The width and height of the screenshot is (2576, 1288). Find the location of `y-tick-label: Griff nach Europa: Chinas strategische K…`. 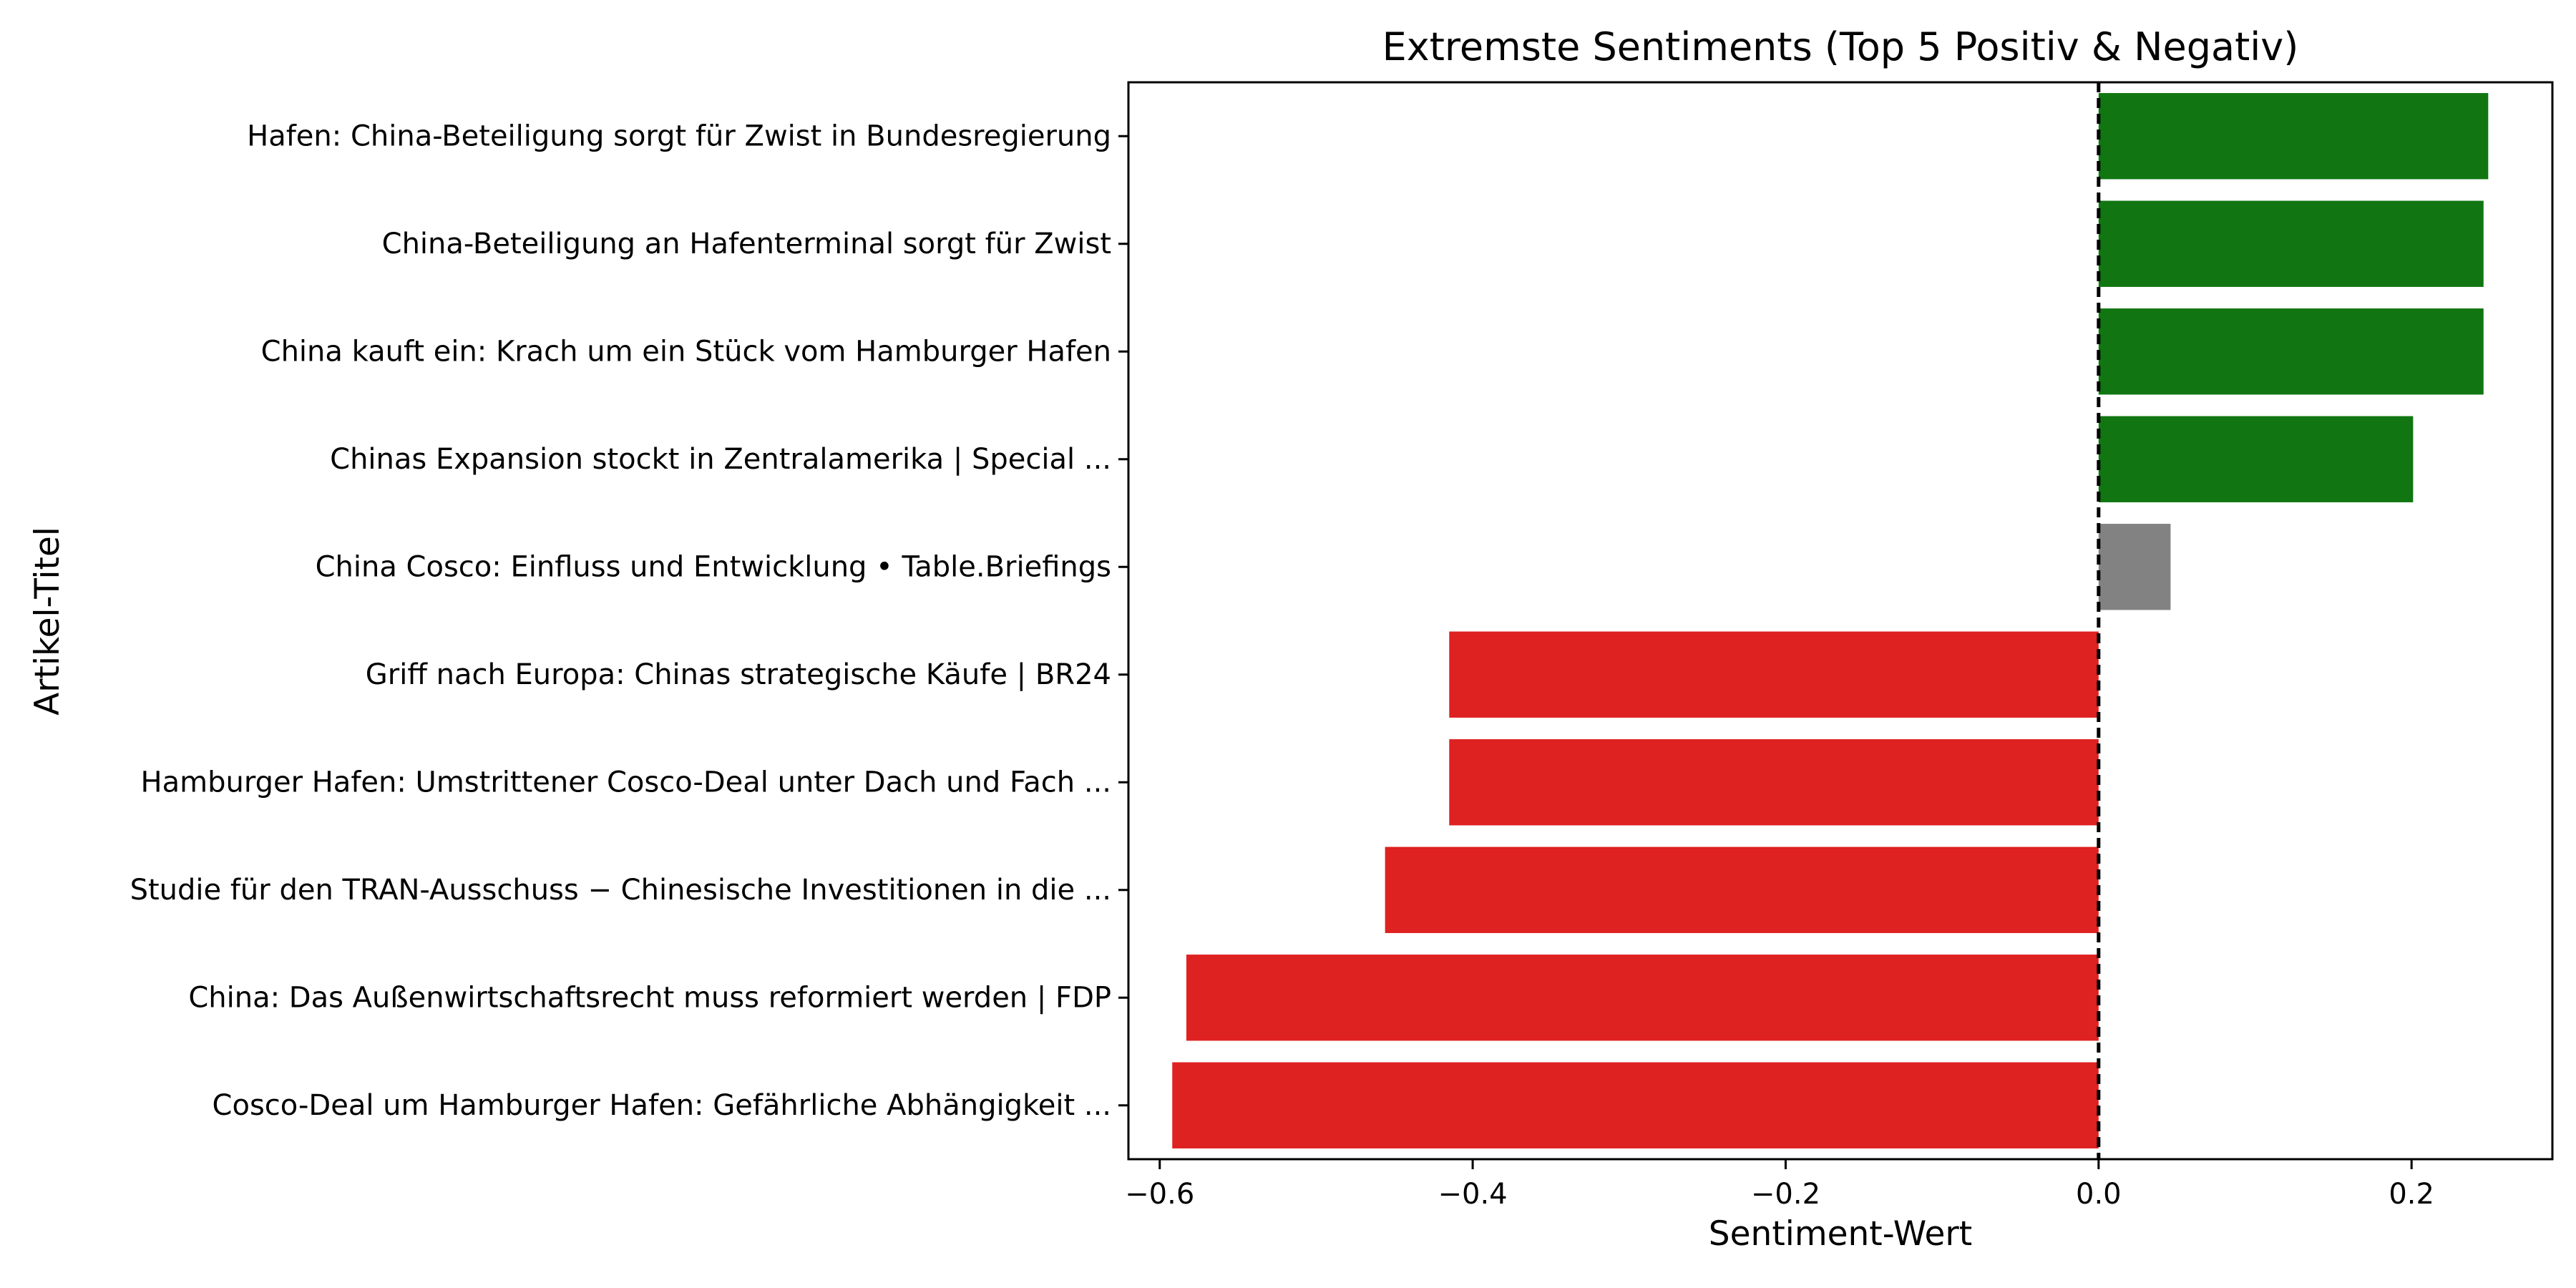

y-tick-label: Griff nach Europa: Chinas strategische K… is located at coordinates (738, 674).